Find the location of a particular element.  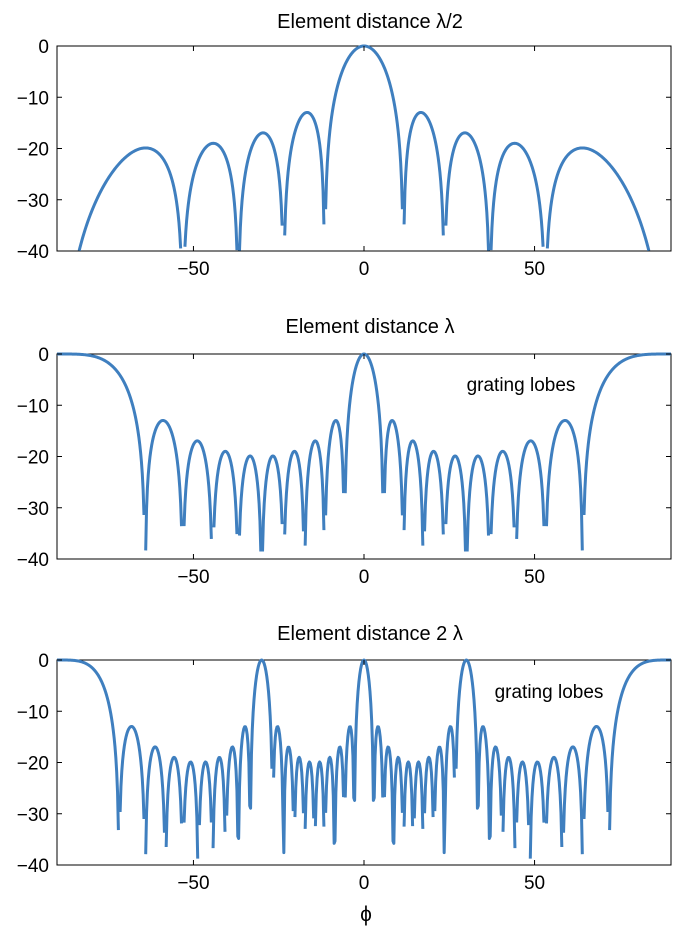

chart-title: Element distance λ is located at coordinates (370, 327).